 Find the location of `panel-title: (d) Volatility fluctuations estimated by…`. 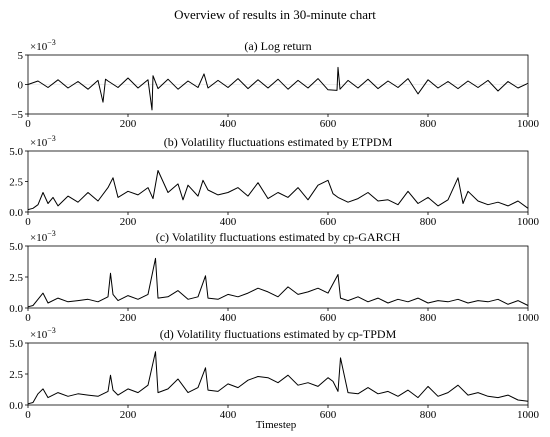

panel-title: (d) Volatility fluctuations estimated by… is located at coordinates (278, 334).